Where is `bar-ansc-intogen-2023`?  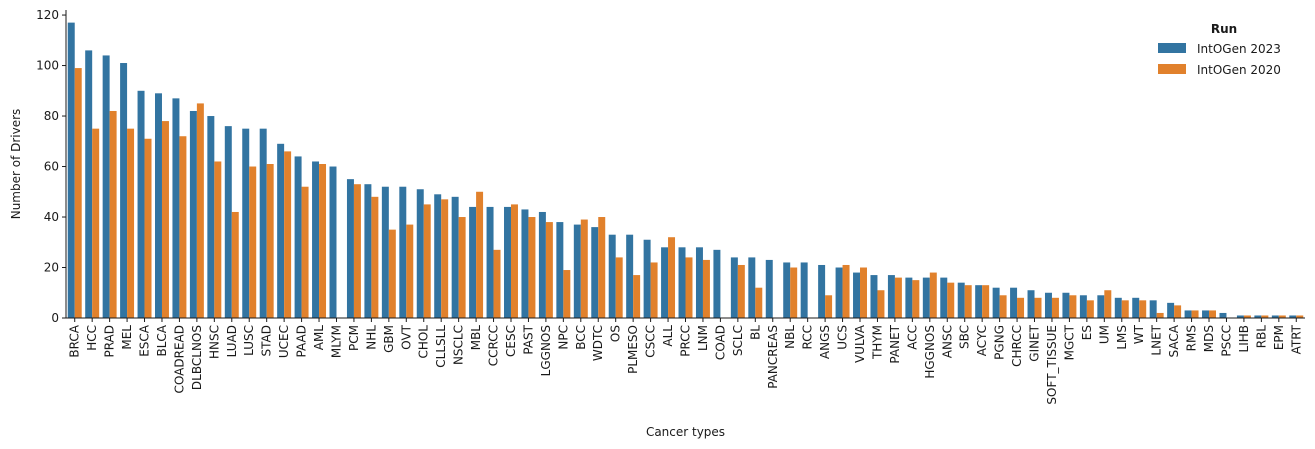
bar-ansc-intogen-2023 is located at coordinates (944, 297).